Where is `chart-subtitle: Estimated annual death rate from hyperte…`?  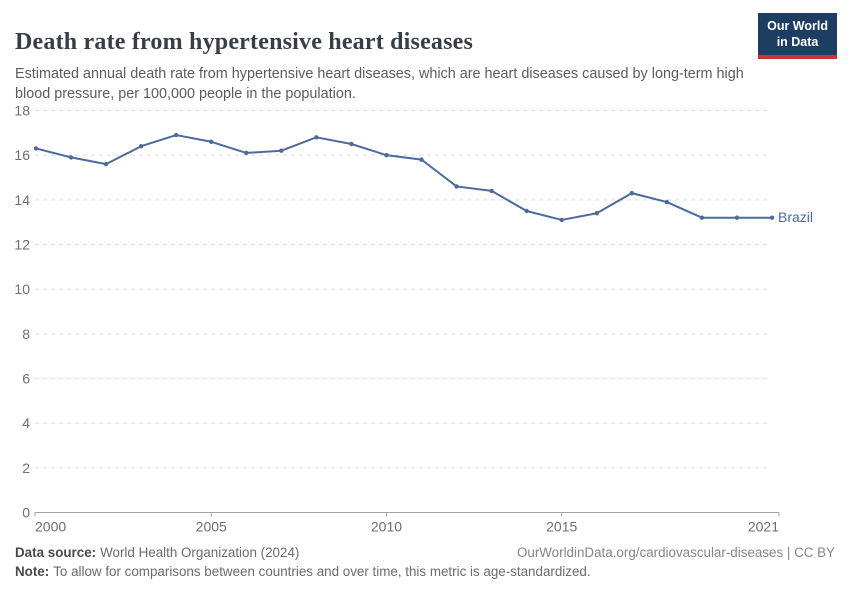 chart-subtitle: Estimated annual death rate from hyperte… is located at coordinates (379, 84).